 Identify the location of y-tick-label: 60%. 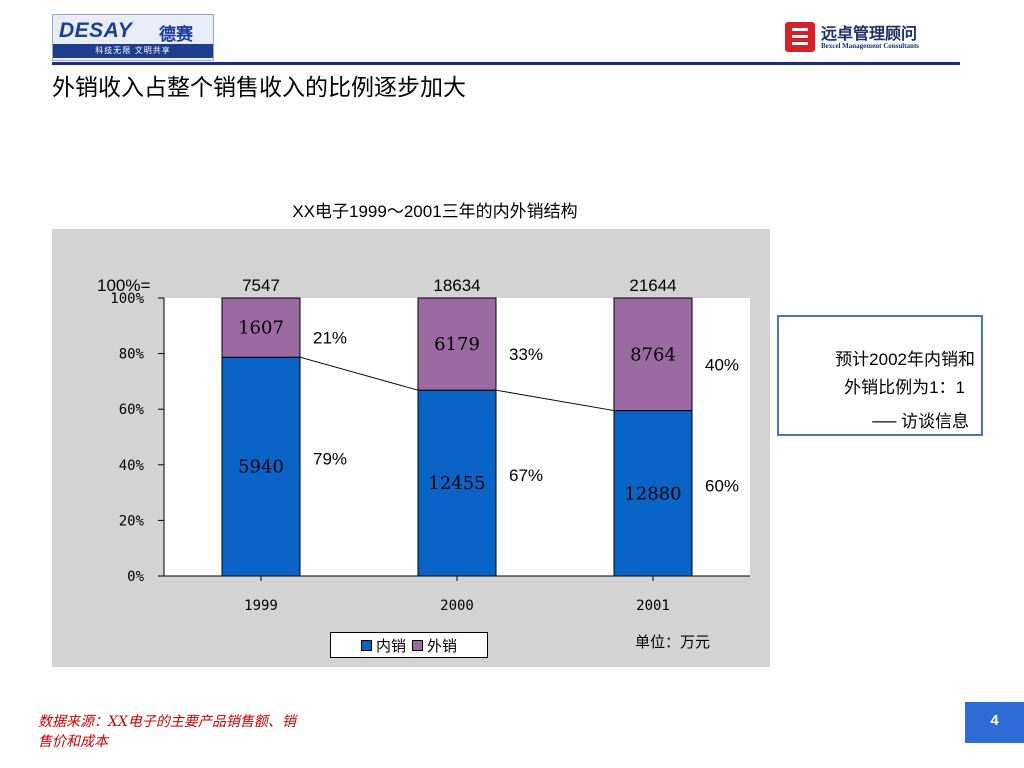
(132, 410).